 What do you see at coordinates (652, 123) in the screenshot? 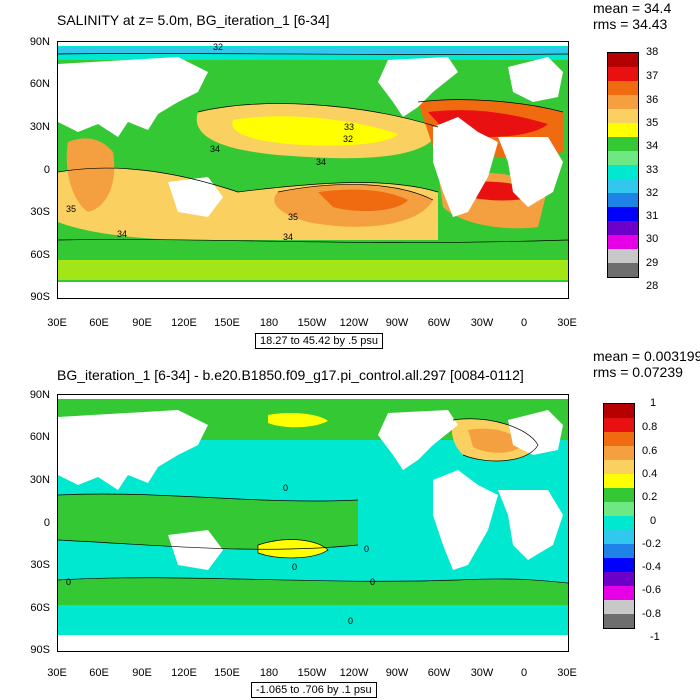
I see `colorbar-label: 35` at bounding box center [652, 123].